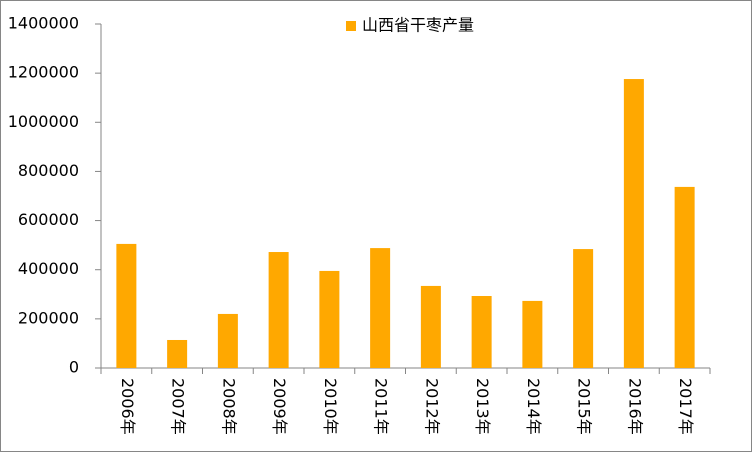  Describe the element at coordinates (48, 170) in the screenshot. I see `y-tick-label: 800000` at that location.